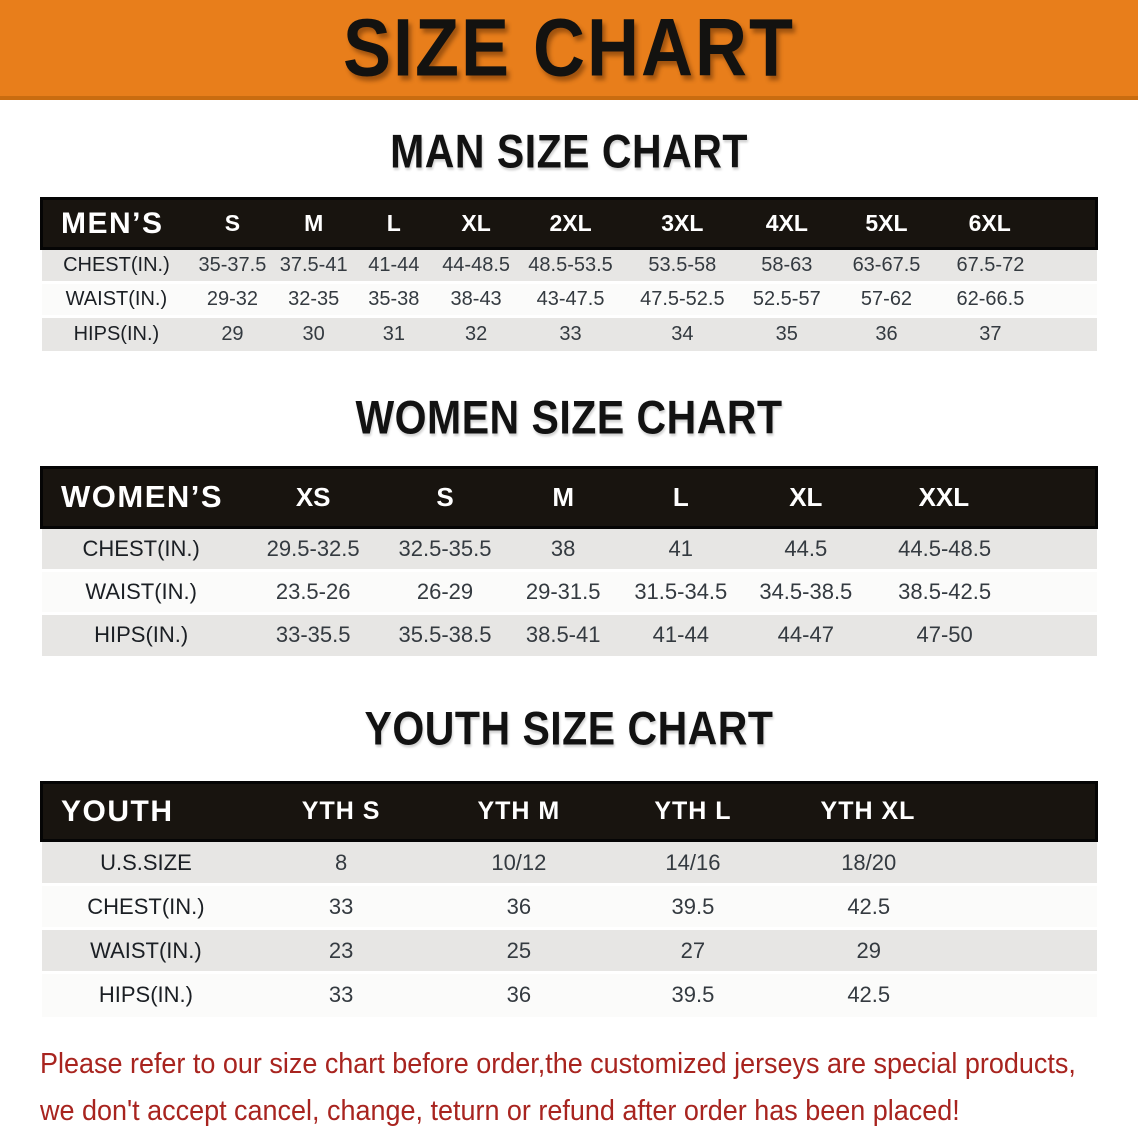 The width and height of the screenshot is (1138, 1132). Describe the element at coordinates (681, 548) in the screenshot. I see `value-cell: 41` at that location.